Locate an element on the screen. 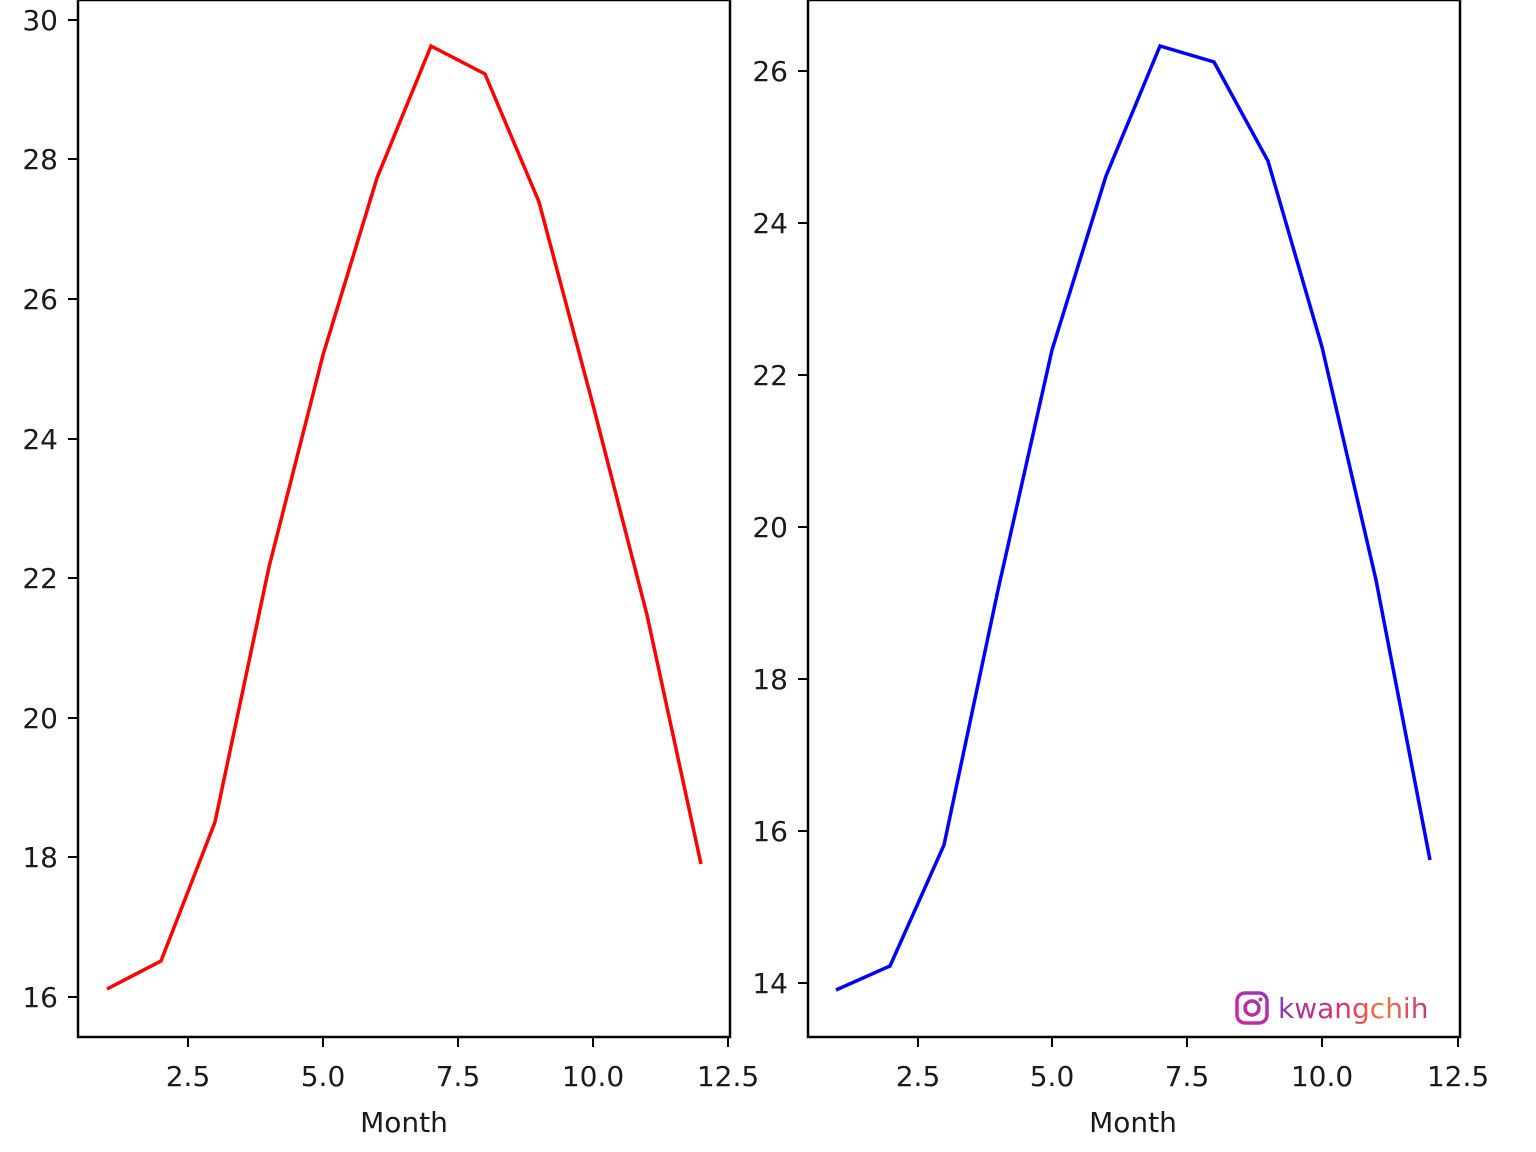  left-ytick-30: 30 is located at coordinates (40, 20).